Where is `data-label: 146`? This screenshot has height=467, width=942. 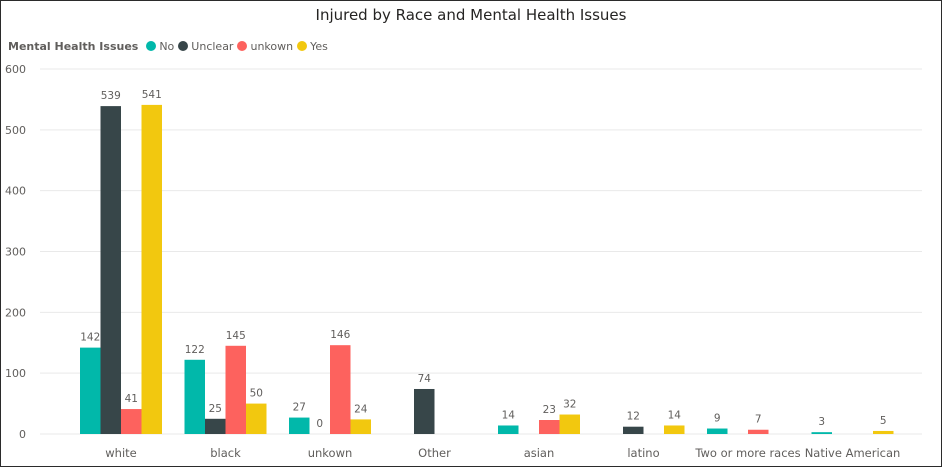
data-label: 146 is located at coordinates (340, 335).